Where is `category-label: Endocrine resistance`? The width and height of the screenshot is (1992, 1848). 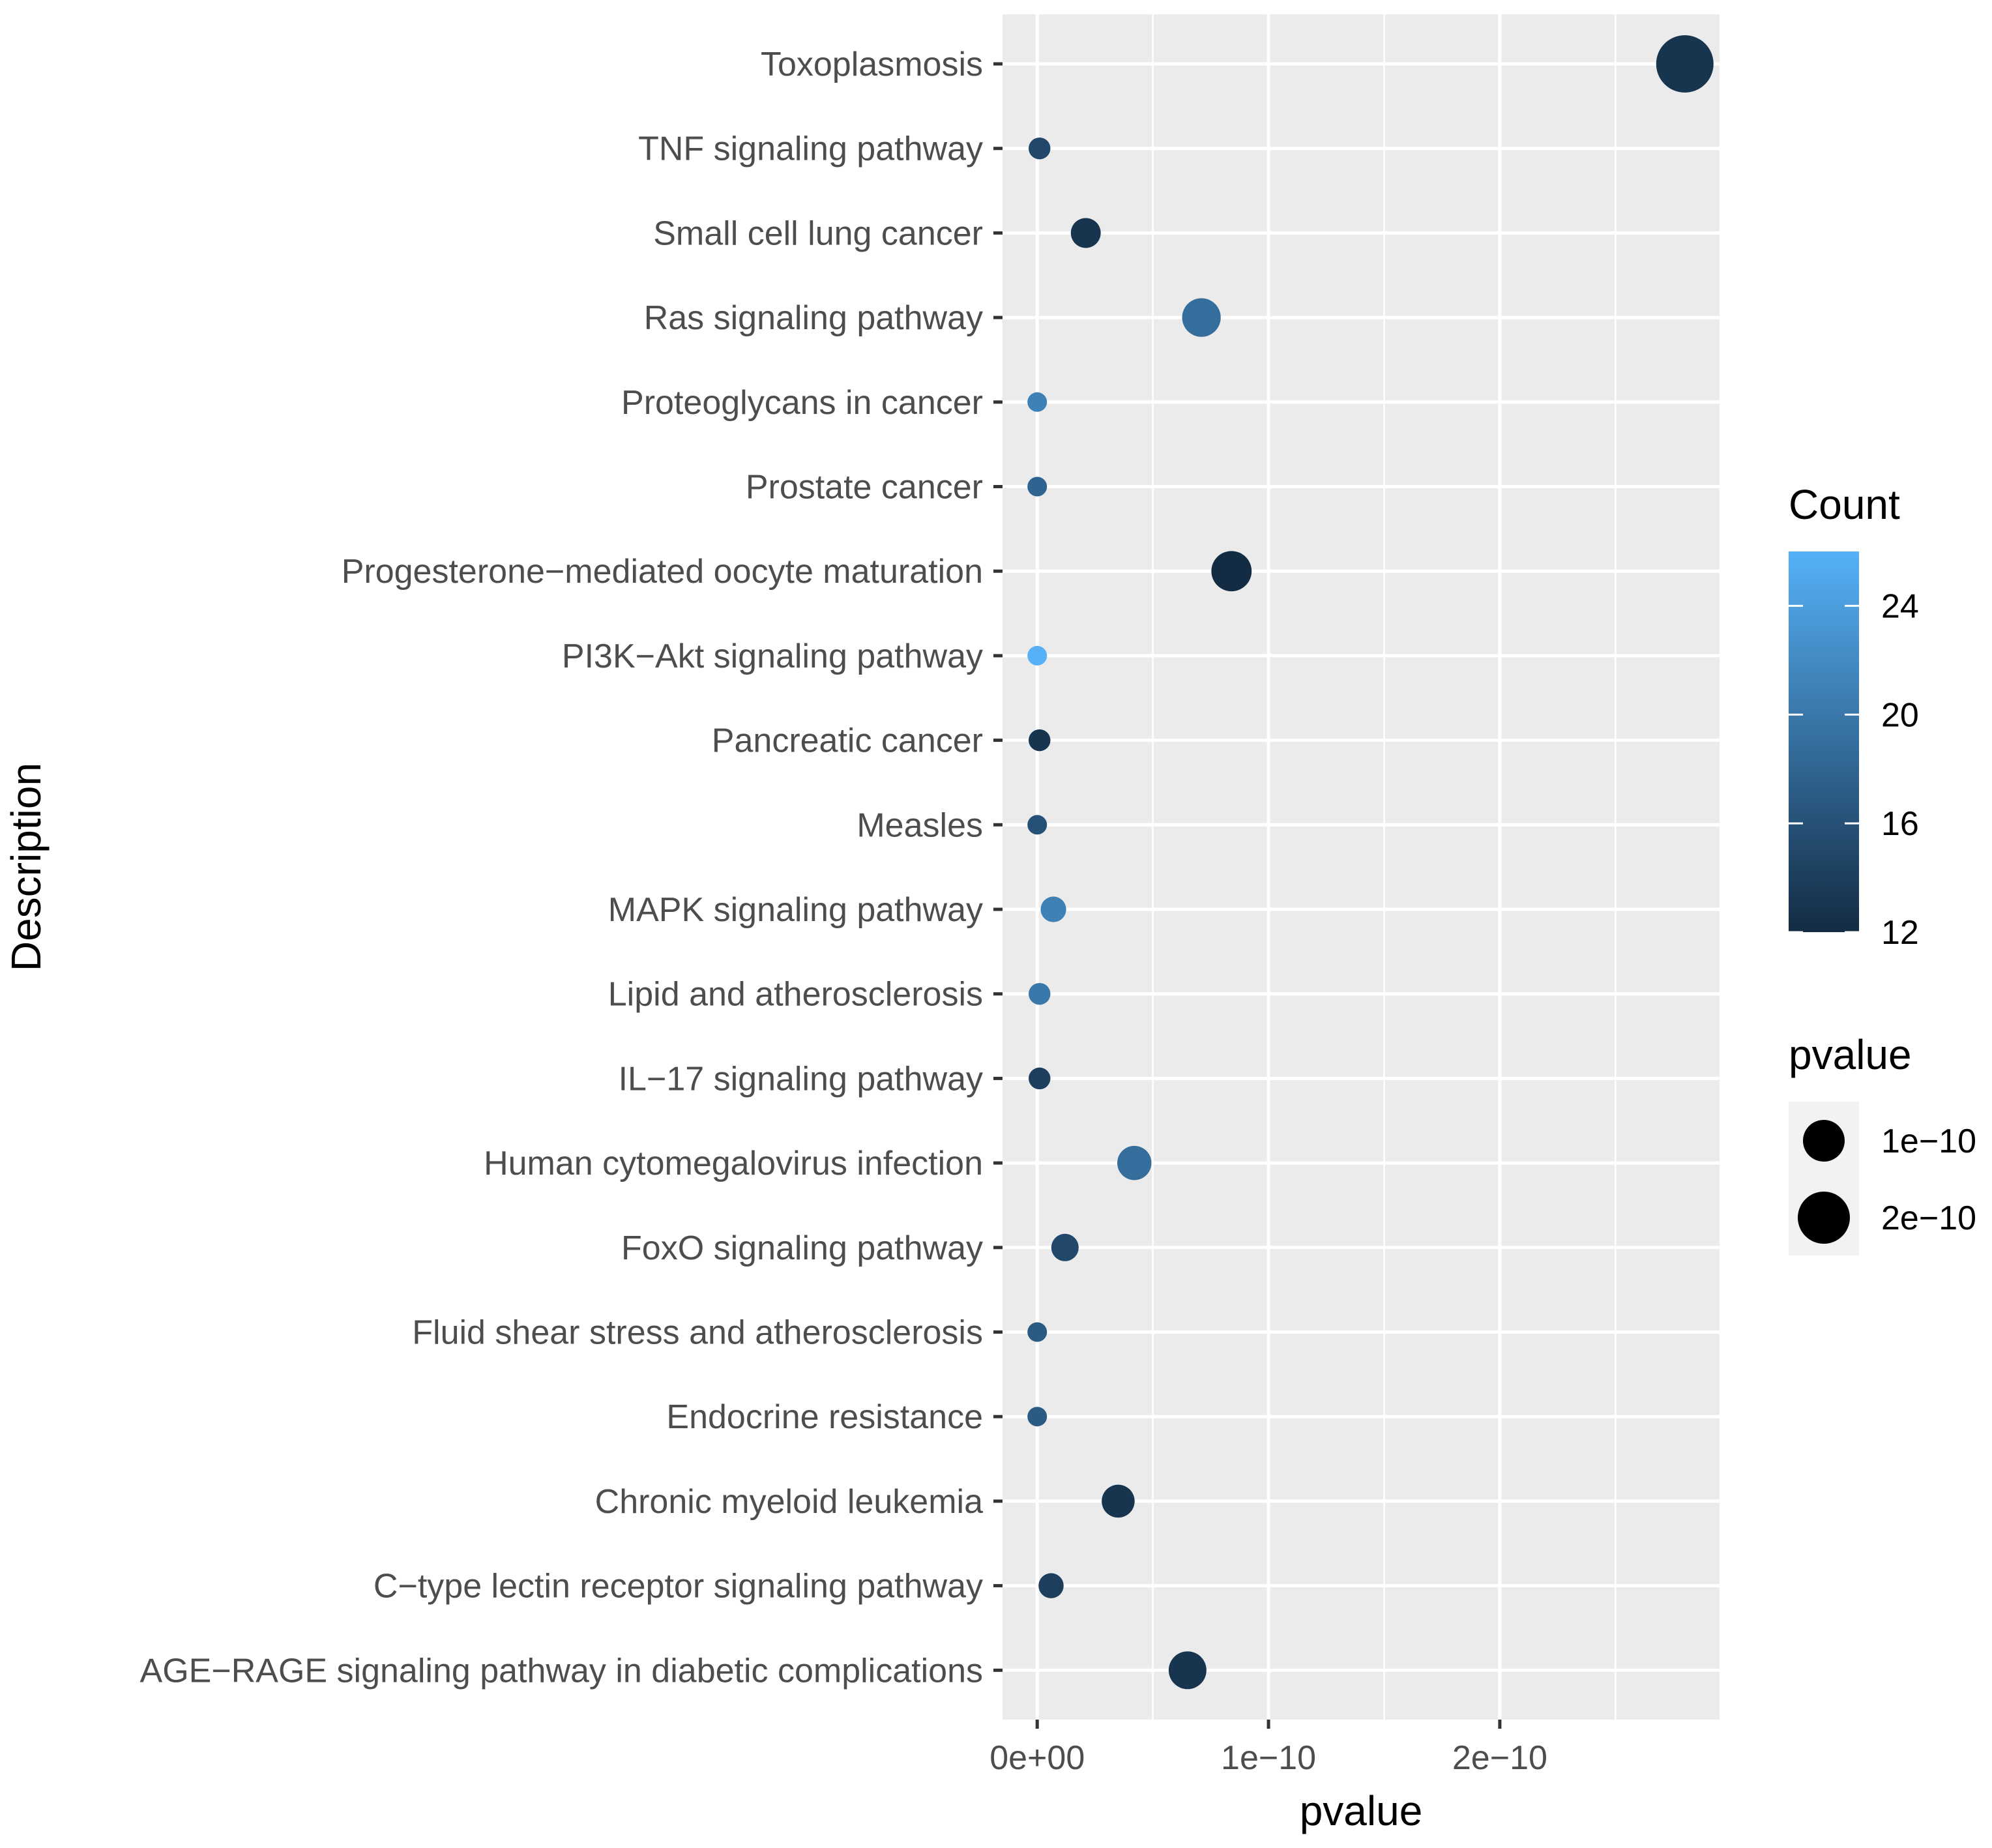
category-label: Endocrine resistance is located at coordinates (824, 1417).